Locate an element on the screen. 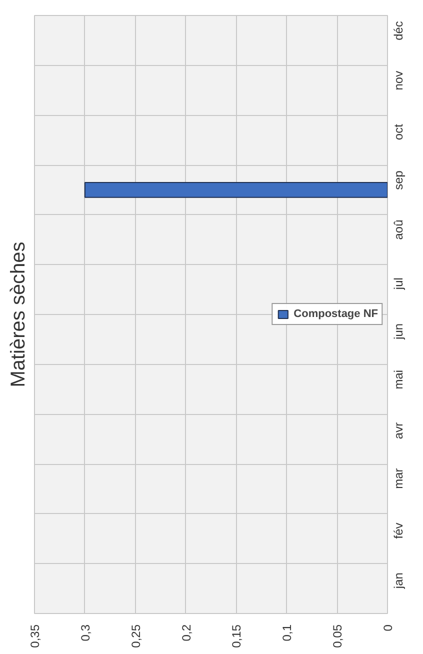 Image resolution: width=423 pixels, height=654 pixels. x-tick-label: 0,3 is located at coordinates (85, 633).